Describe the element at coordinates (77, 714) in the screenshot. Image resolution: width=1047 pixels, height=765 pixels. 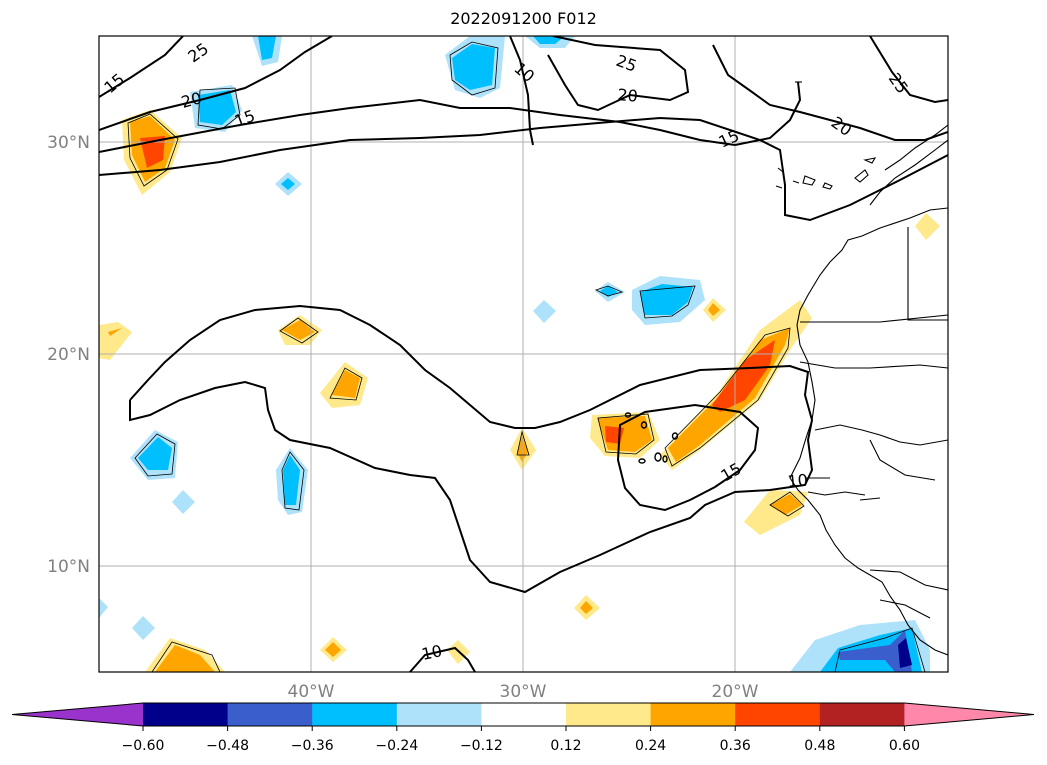
I see `colorbar-extend-min` at that location.